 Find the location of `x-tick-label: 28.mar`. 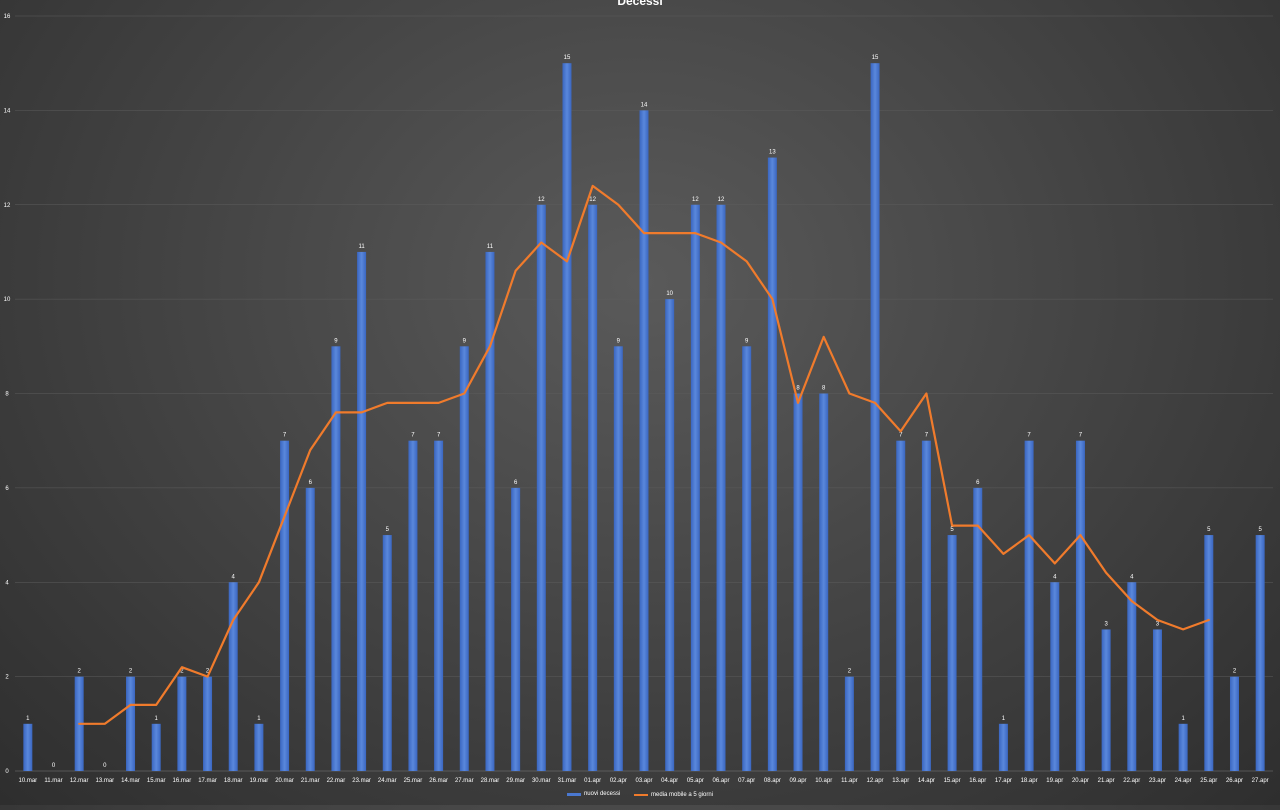

x-tick-label: 28.mar is located at coordinates (490, 781).